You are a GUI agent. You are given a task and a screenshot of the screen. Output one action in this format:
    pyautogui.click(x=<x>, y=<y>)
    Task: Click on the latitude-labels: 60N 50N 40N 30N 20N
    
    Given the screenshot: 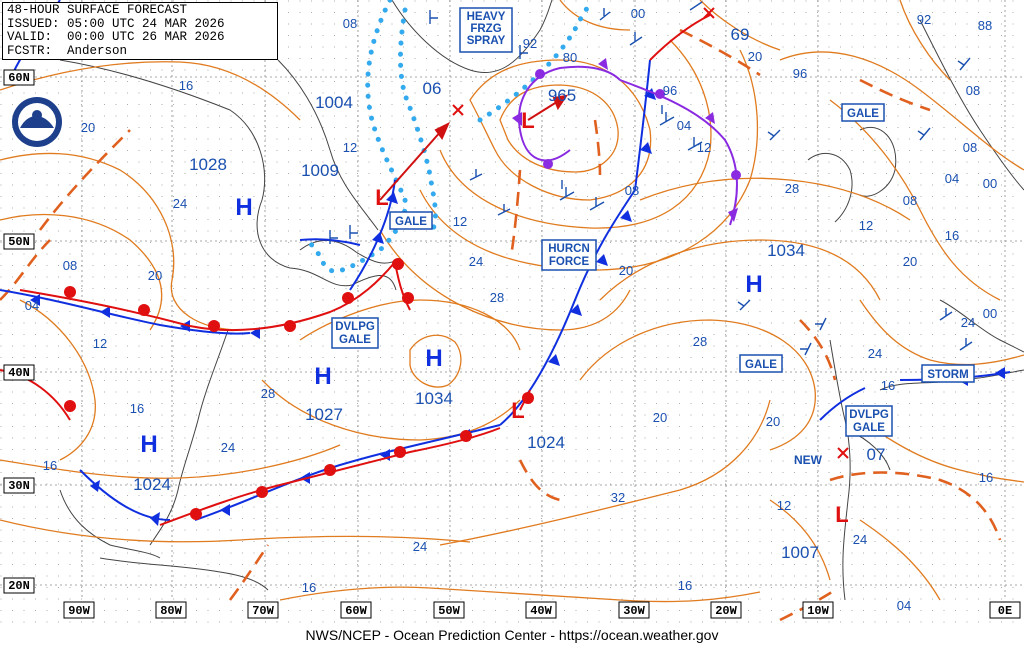 What is the action you would take?
    pyautogui.click(x=19, y=331)
    